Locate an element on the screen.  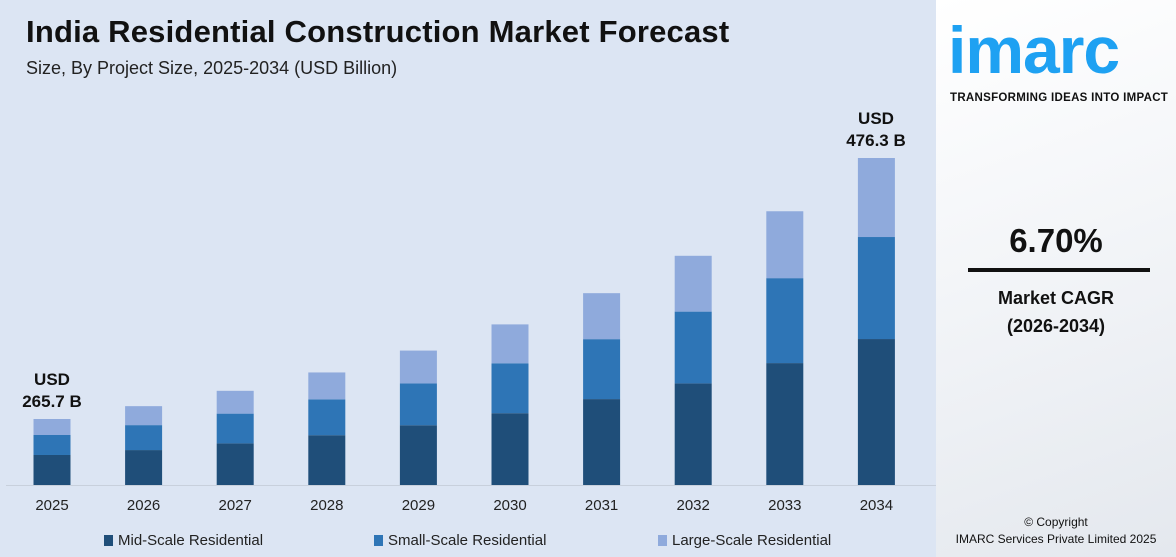
bar-segment-mid-scale-residential-2033 is located at coordinates (785, 424).